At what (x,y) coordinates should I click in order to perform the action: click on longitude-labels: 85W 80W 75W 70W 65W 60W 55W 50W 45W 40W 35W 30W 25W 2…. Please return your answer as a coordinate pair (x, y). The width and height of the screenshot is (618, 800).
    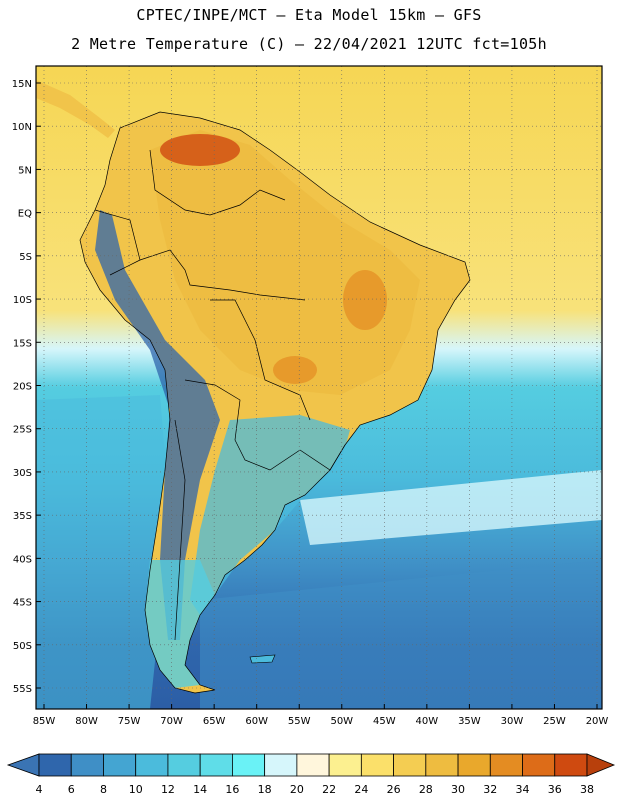
    Looking at the image, I should click on (321, 715).